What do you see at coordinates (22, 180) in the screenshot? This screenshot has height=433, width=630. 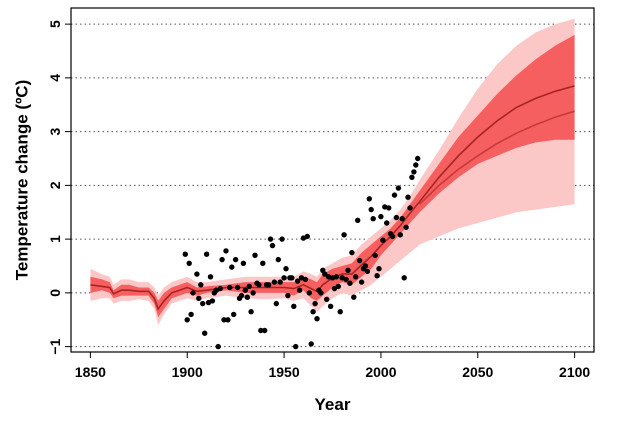 I see `y-axis-title: Temperature change (ºC)` at bounding box center [22, 180].